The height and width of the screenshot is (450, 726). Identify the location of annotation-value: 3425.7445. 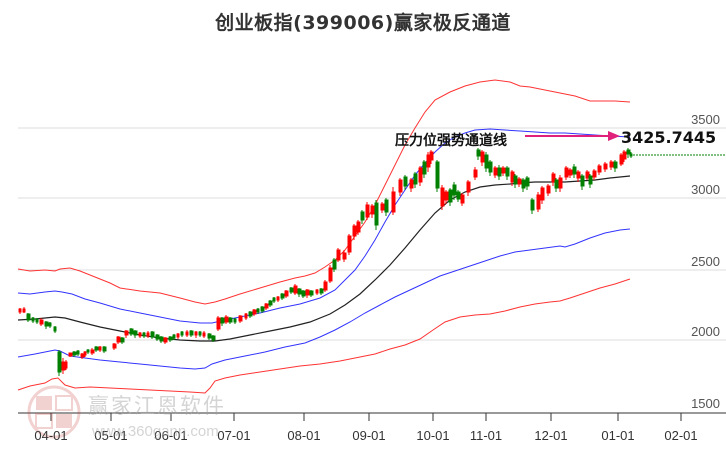
(669, 137).